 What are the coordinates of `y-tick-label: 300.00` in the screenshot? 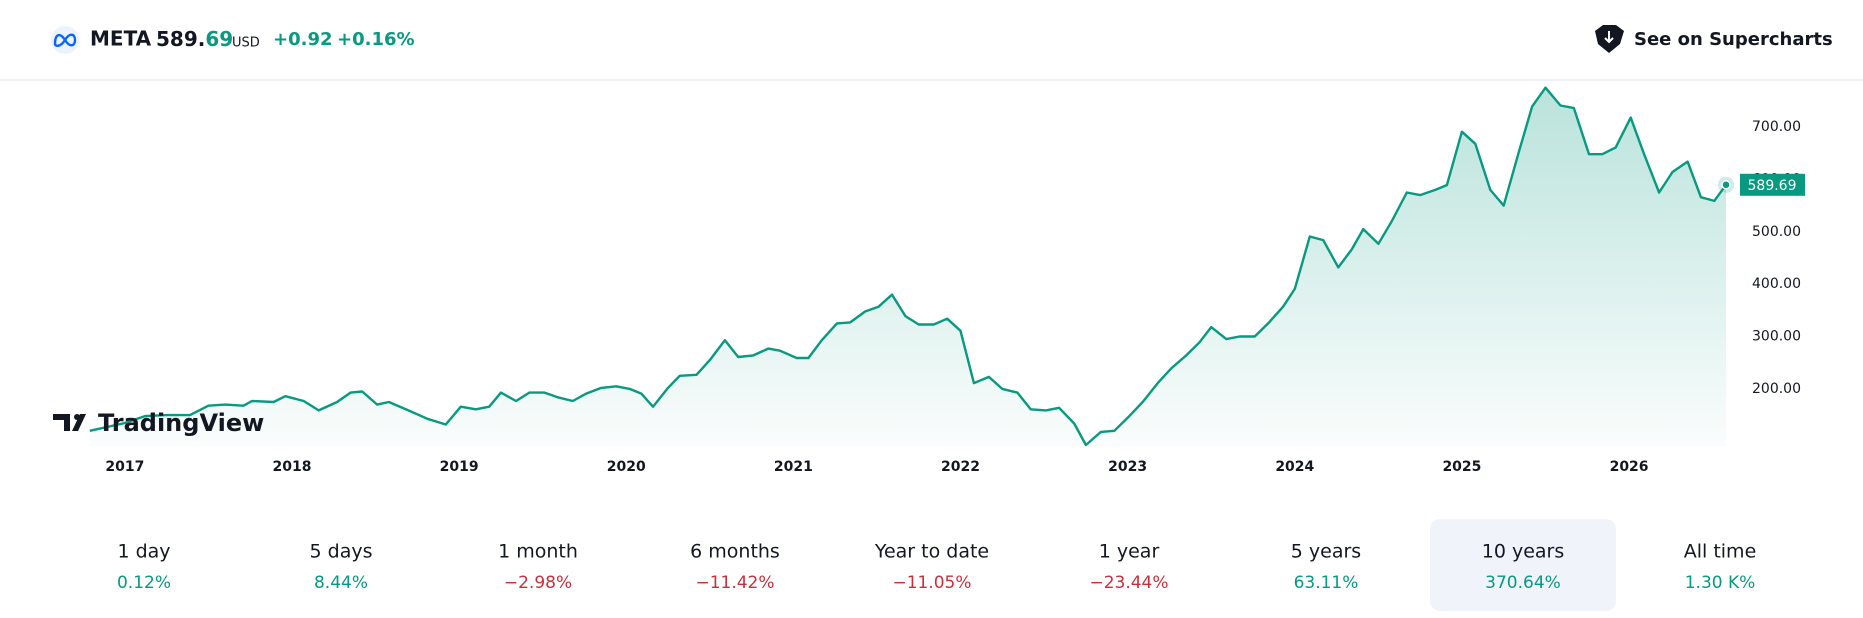 It's located at (1776, 337).